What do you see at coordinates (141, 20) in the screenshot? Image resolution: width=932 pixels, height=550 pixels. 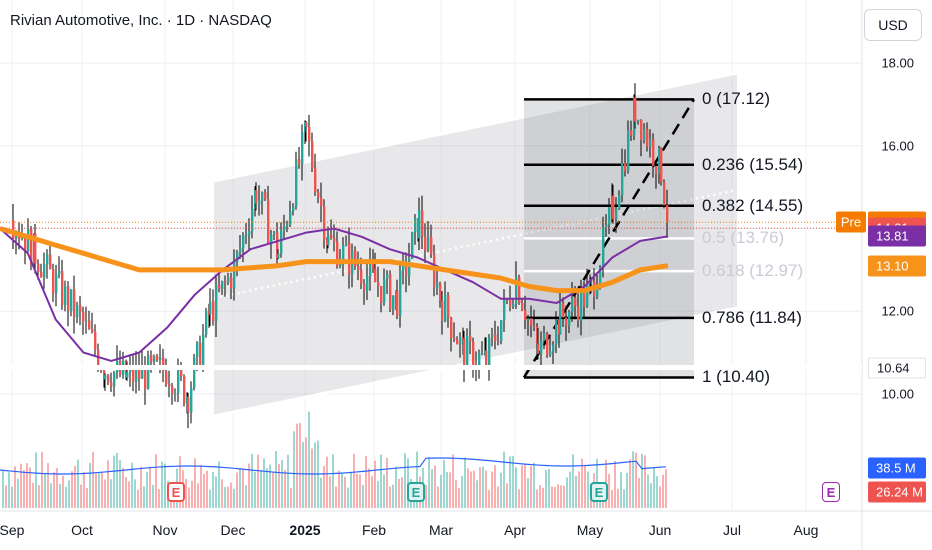 I see `chart-title: Rivian Automotive, Inc. · 1D · NASDAQ` at bounding box center [141, 20].